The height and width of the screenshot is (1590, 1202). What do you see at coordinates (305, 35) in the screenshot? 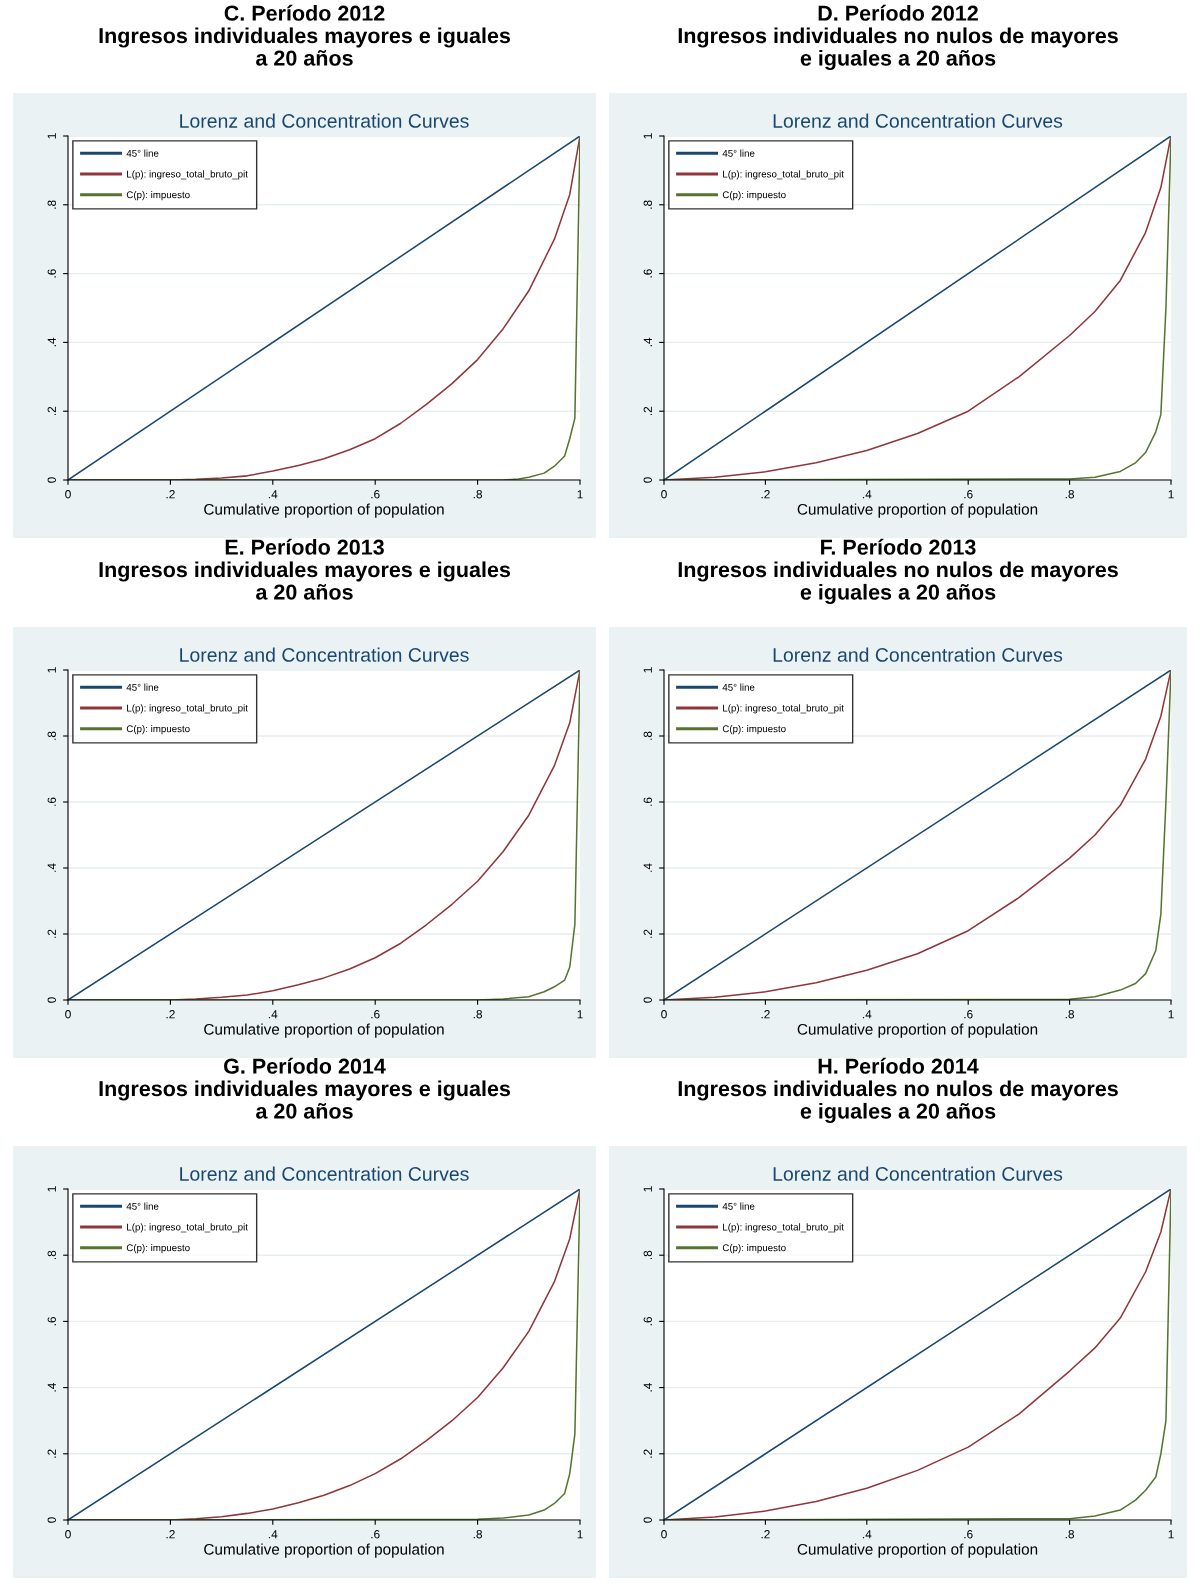
I see `chart-title: C. Período 2012 Ingresos individuales mayores e iguales a 20 años` at bounding box center [305, 35].